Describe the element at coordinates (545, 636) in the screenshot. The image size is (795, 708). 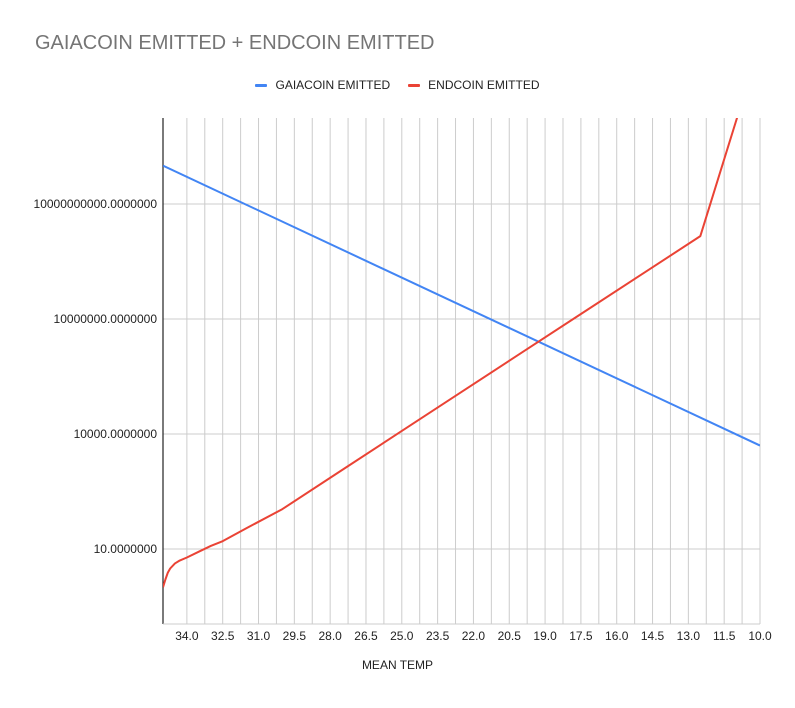
I see `x-tick-label: 19.0` at that location.